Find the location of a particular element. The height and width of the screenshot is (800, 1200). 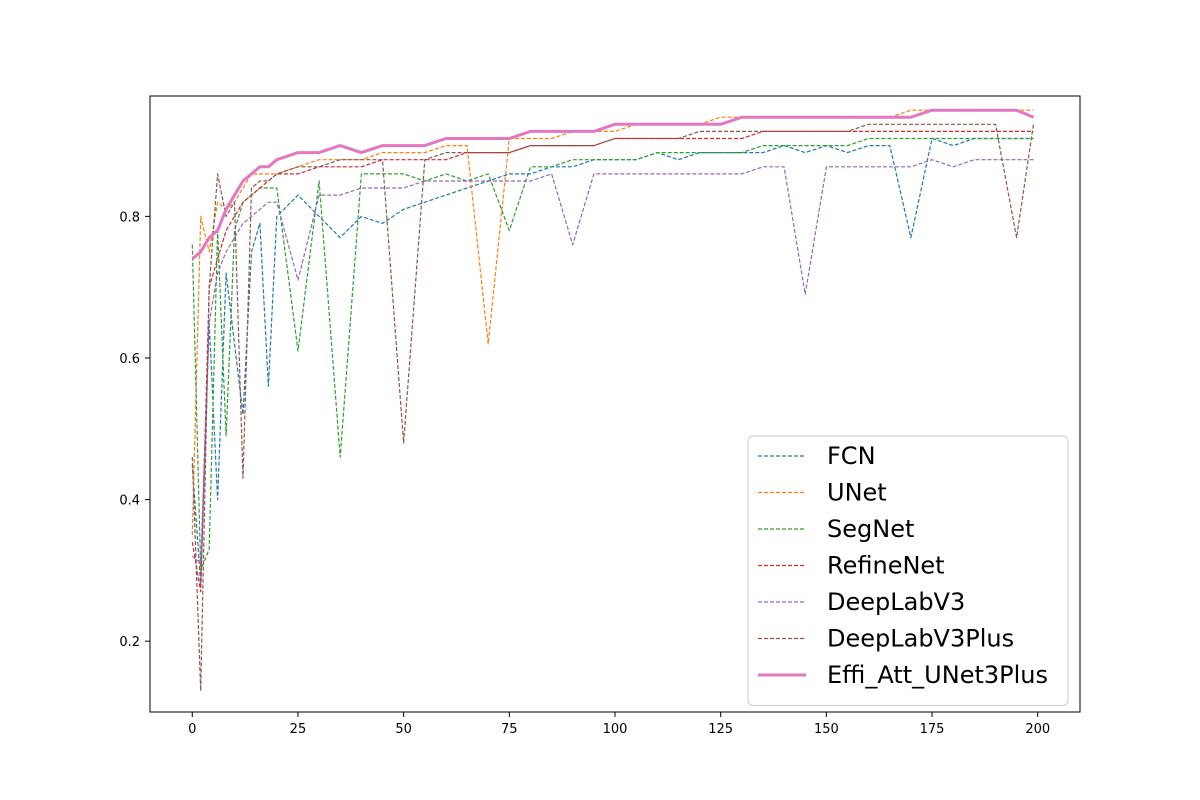

y-tick-label: 0.6 is located at coordinates (129, 359).